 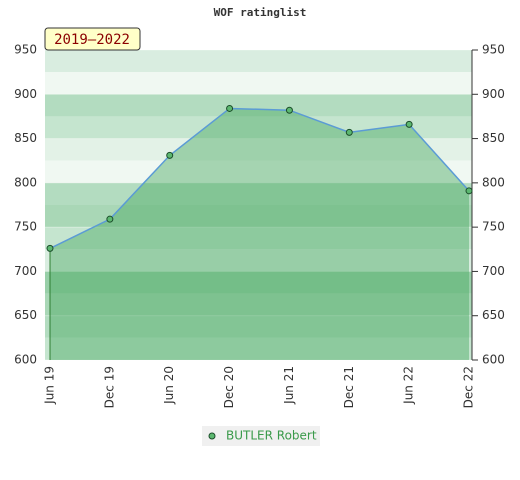 I want to click on y-tick-label: 700, so click(x=25, y=271).